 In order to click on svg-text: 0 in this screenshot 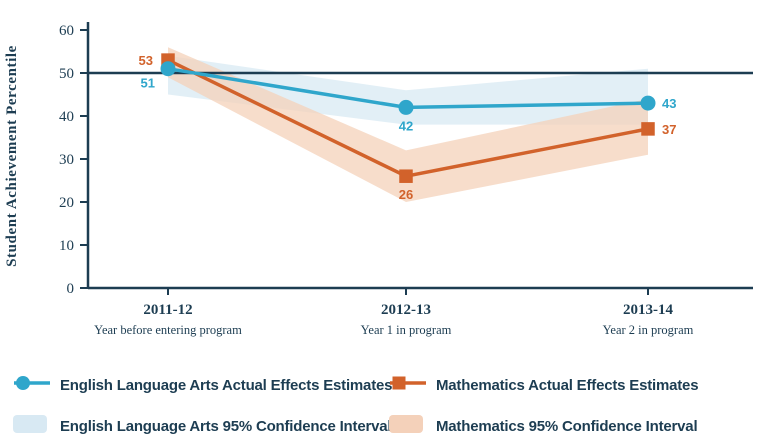, I will do `click(71, 289)`.